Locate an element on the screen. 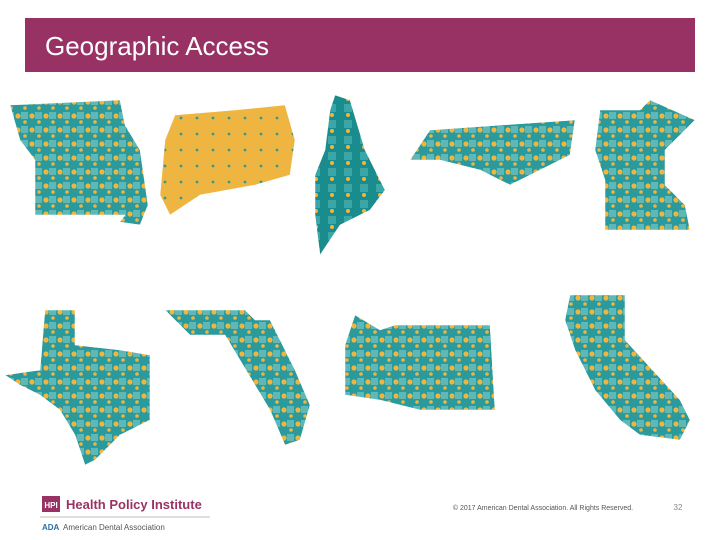 This screenshot has height=540, width=720. header-bar is located at coordinates (360, 45).